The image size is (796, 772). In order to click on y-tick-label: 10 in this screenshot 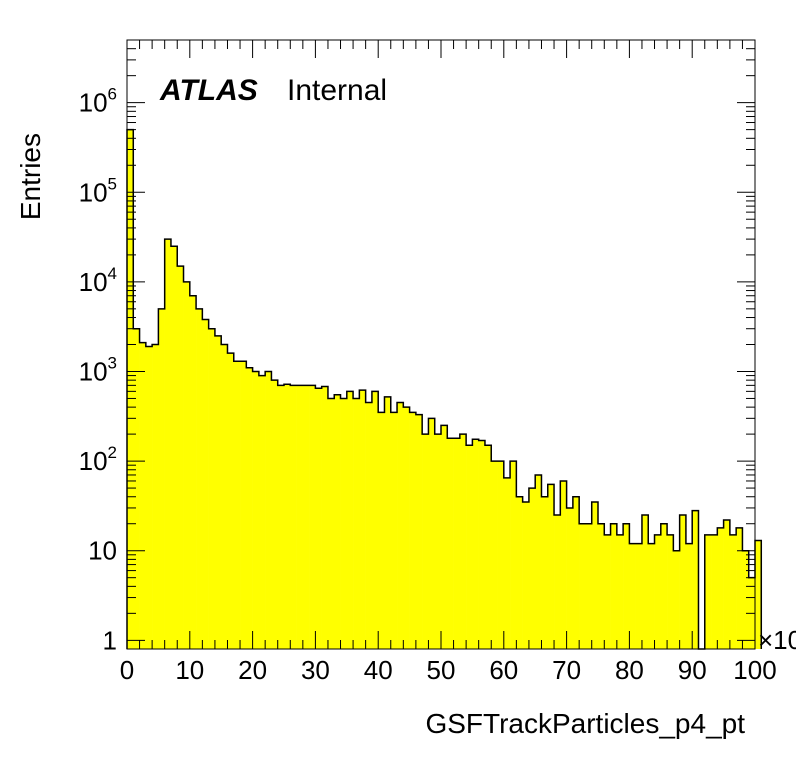, I will do `click(102, 551)`.